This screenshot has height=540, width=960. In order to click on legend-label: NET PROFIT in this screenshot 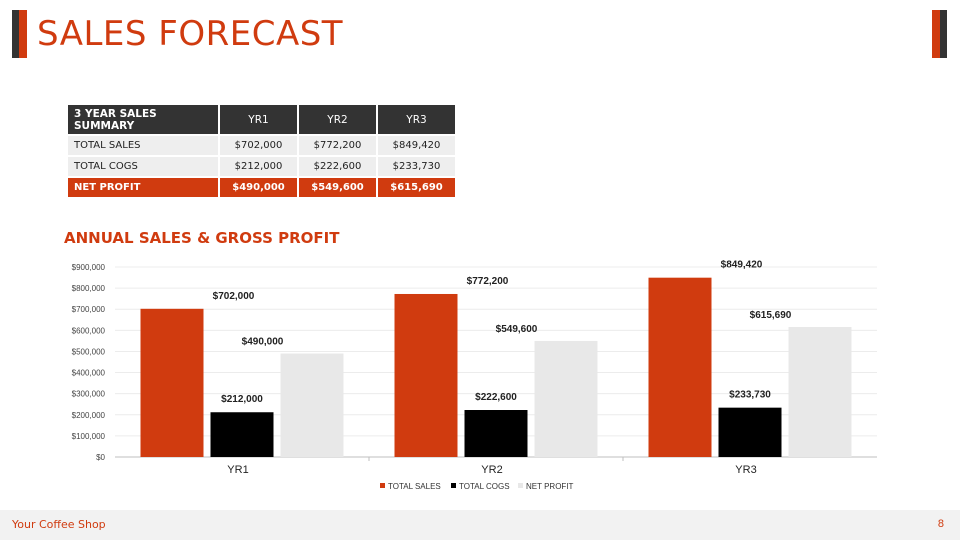, I will do `click(550, 486)`.